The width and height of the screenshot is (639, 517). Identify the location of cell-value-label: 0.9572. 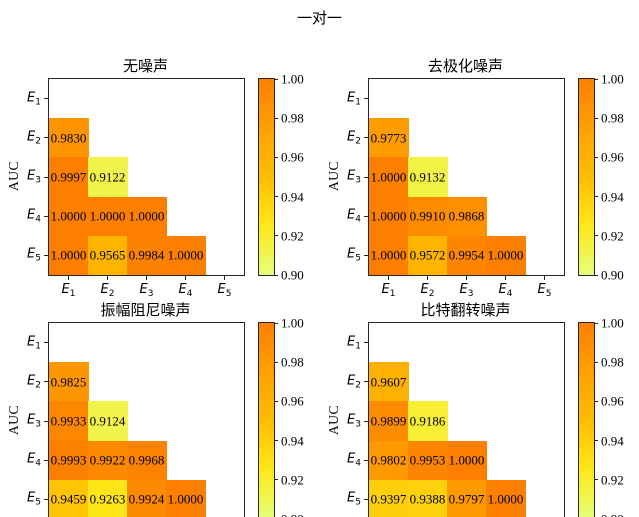
(427, 255).